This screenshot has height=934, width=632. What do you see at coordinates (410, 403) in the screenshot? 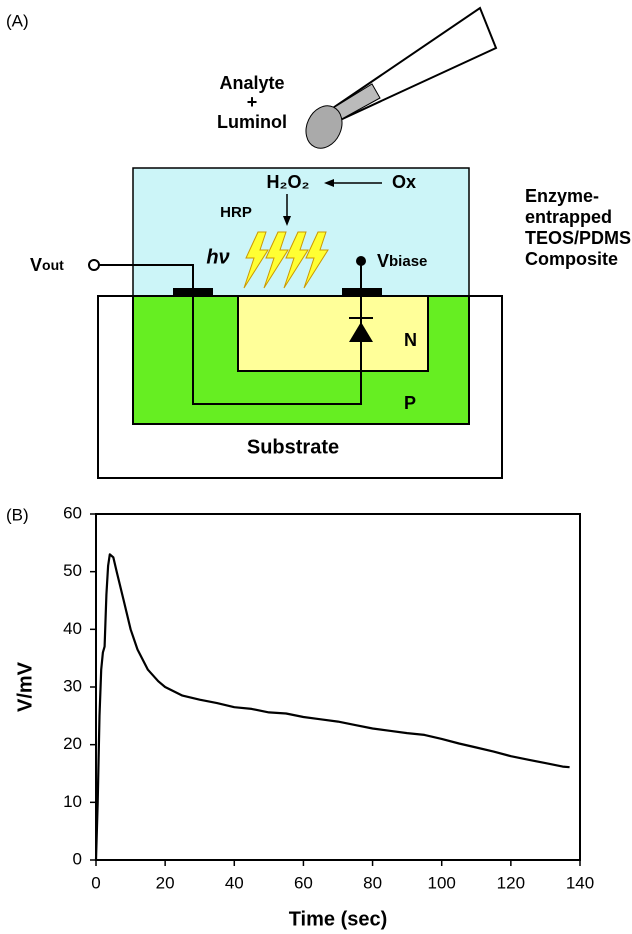
I see `p-label: P` at bounding box center [410, 403].